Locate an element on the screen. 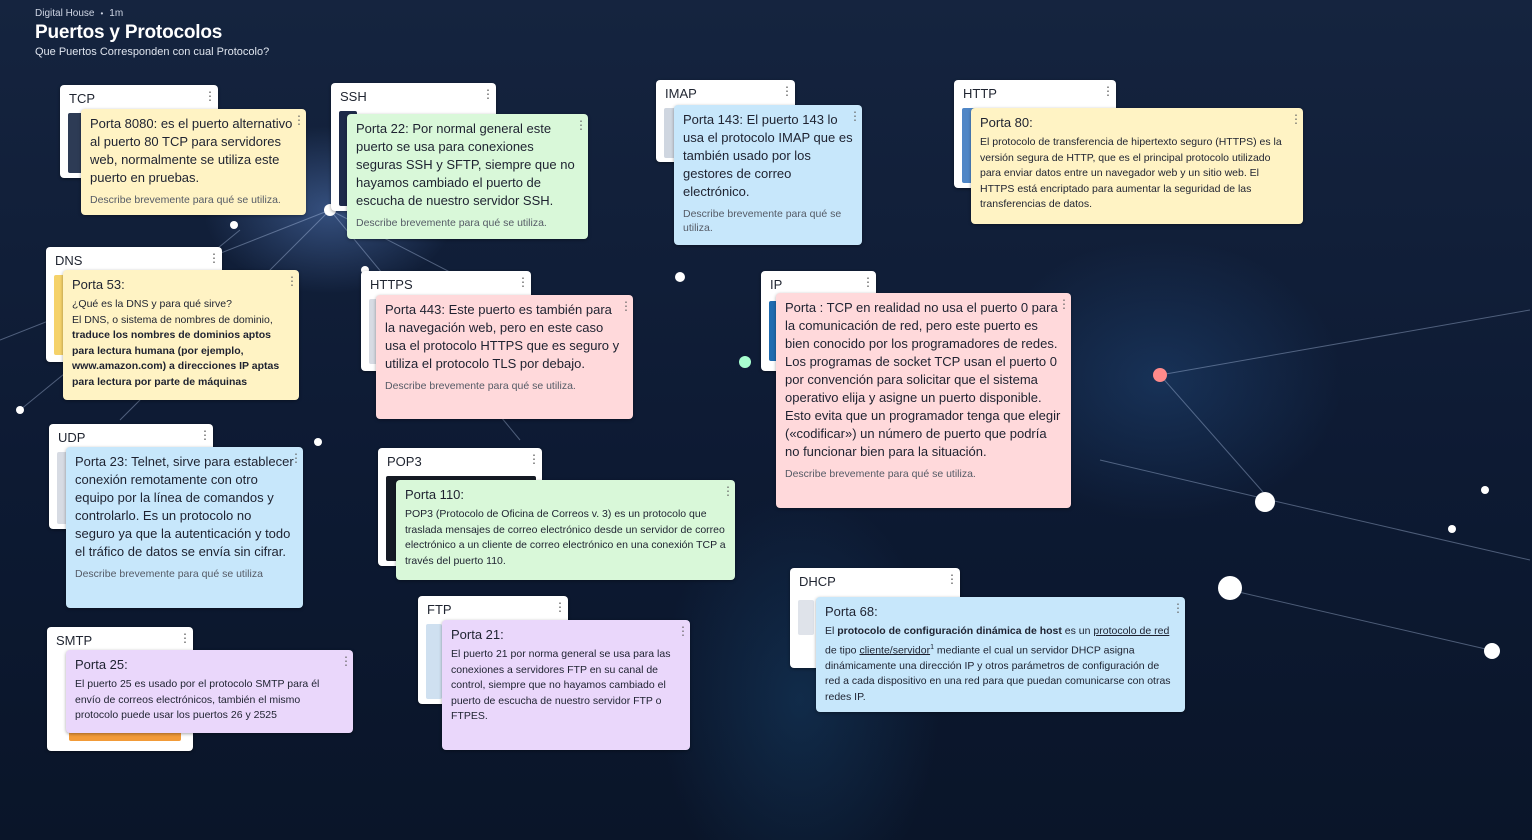 Image resolution: width=1532 pixels, height=840 pixels. card-title: DNS is located at coordinates (69, 260).